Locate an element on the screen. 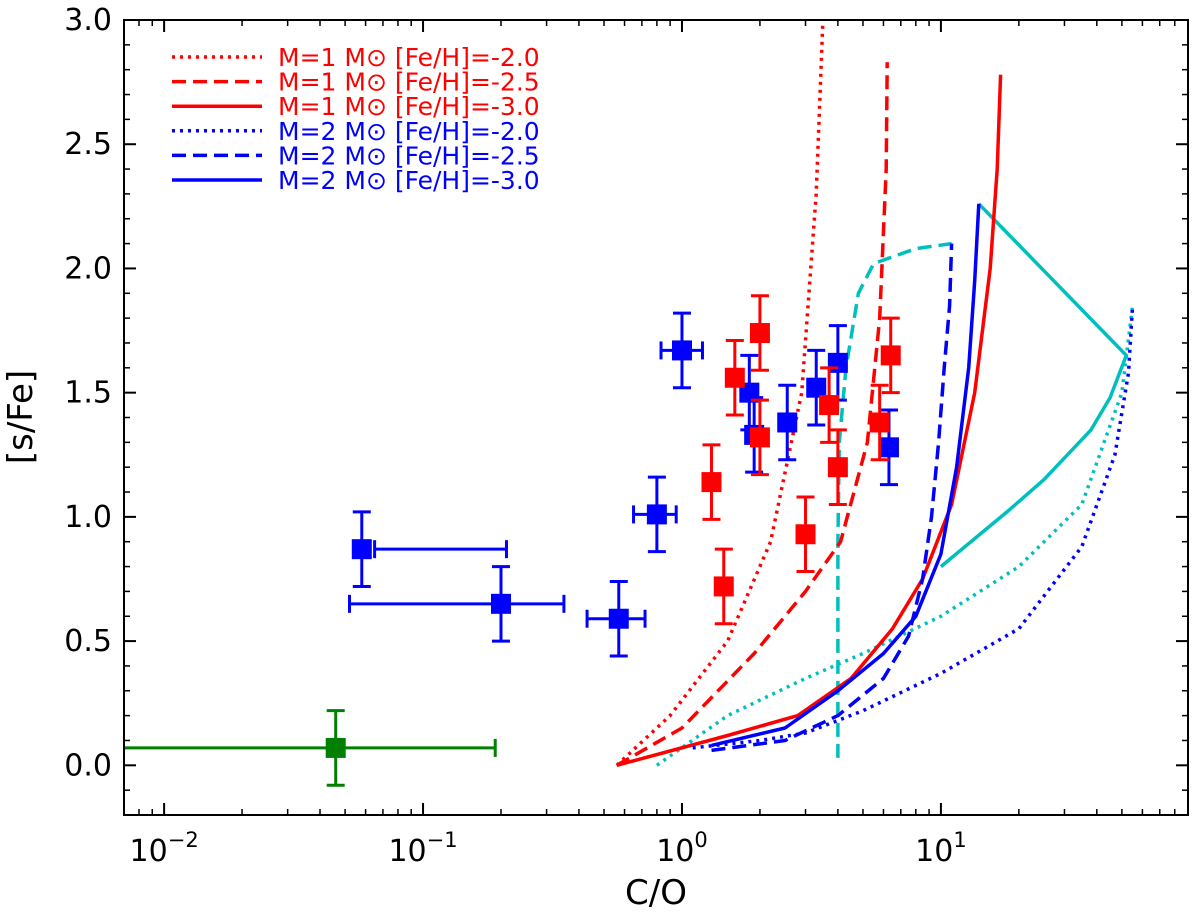 The image size is (1200, 918). y-tick-label: 0.5 is located at coordinates (88, 641).